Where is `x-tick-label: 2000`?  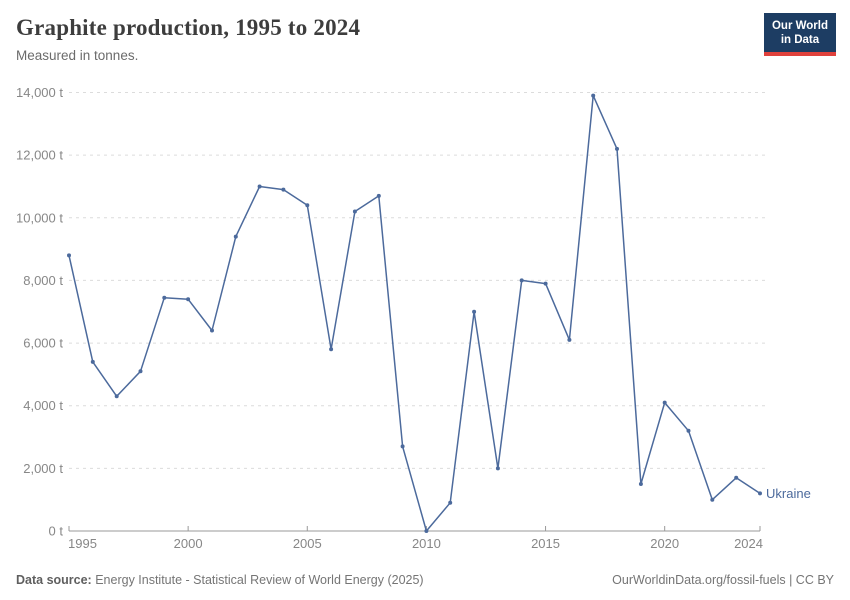 x-tick-label: 2000 is located at coordinates (188, 543).